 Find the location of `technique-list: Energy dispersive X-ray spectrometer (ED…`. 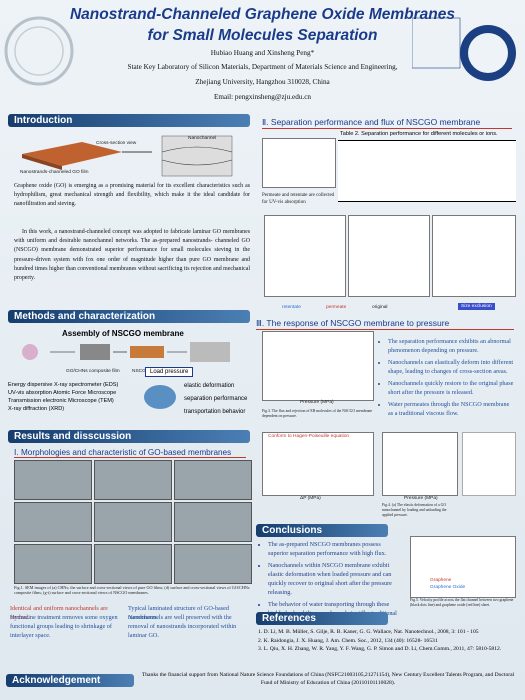

technique-list: Energy dispersive X-ray spectrometer (ED… is located at coordinates (68, 397).